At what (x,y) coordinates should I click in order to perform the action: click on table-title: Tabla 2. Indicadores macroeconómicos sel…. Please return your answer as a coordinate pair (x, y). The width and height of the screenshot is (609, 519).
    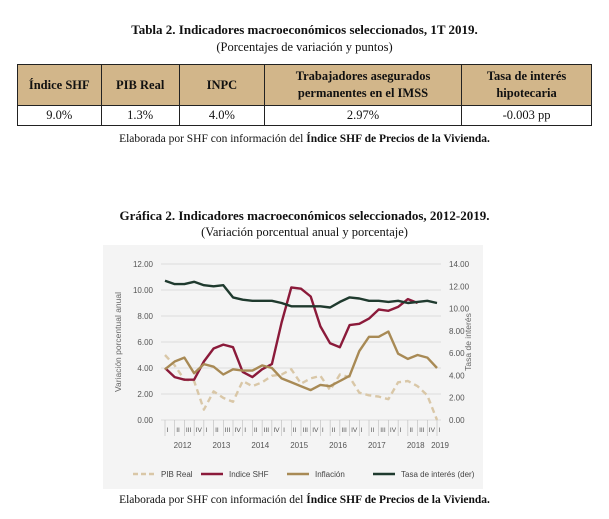
    Looking at the image, I should click on (304, 29).